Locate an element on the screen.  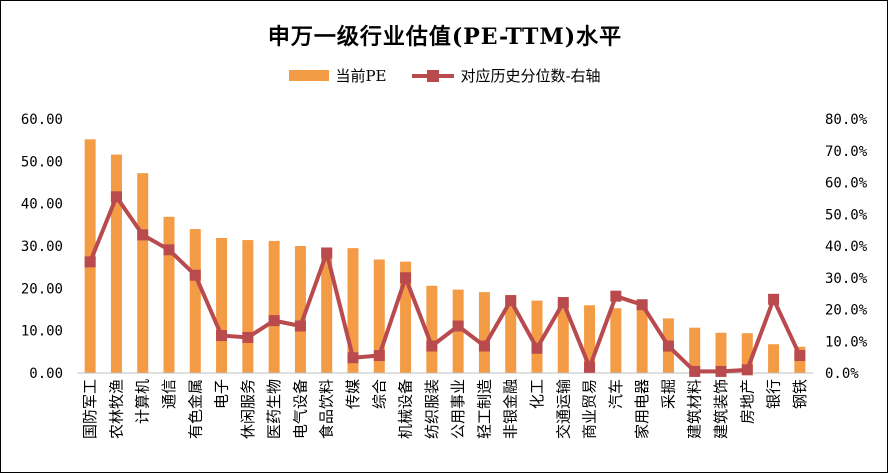
y-left-tick-label: 40.00 is located at coordinates (42, 205).